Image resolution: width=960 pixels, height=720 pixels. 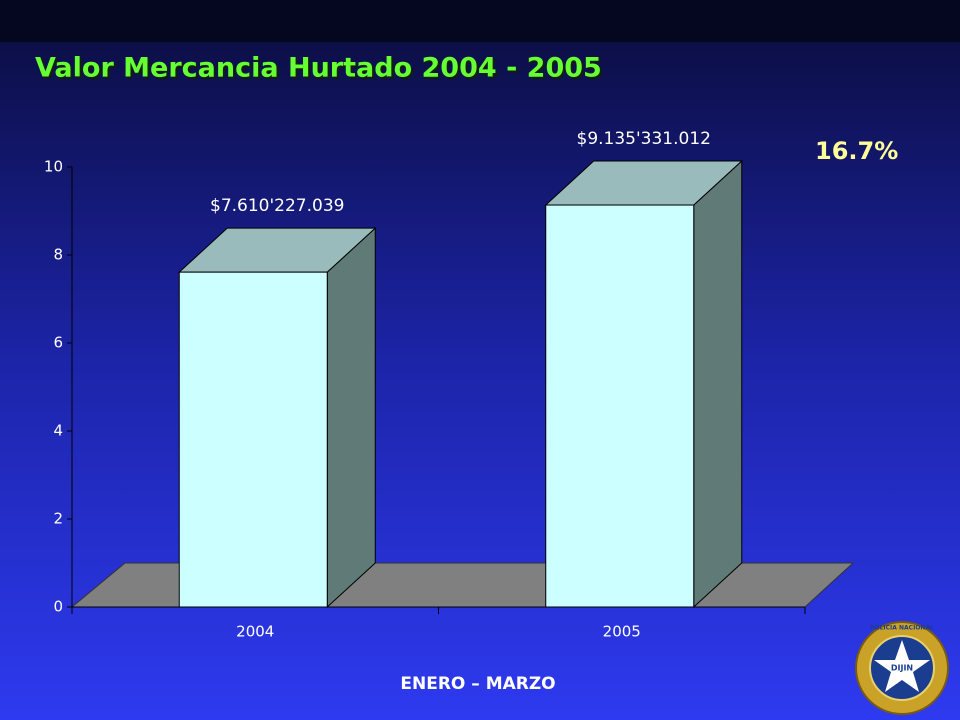 What do you see at coordinates (902, 628) in the screenshot?
I see `logo-top-text: POLICIA NACIONAL` at bounding box center [902, 628].